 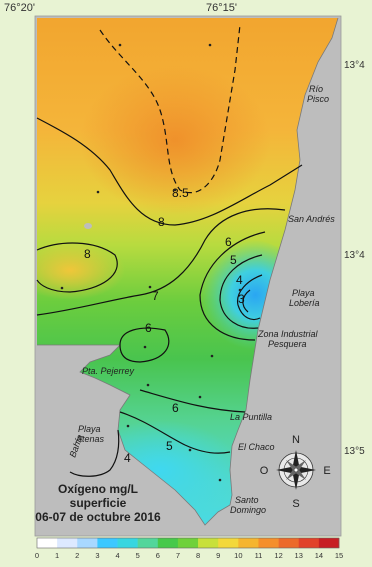 I want to click on contour-5-east, so click(x=241, y=291).